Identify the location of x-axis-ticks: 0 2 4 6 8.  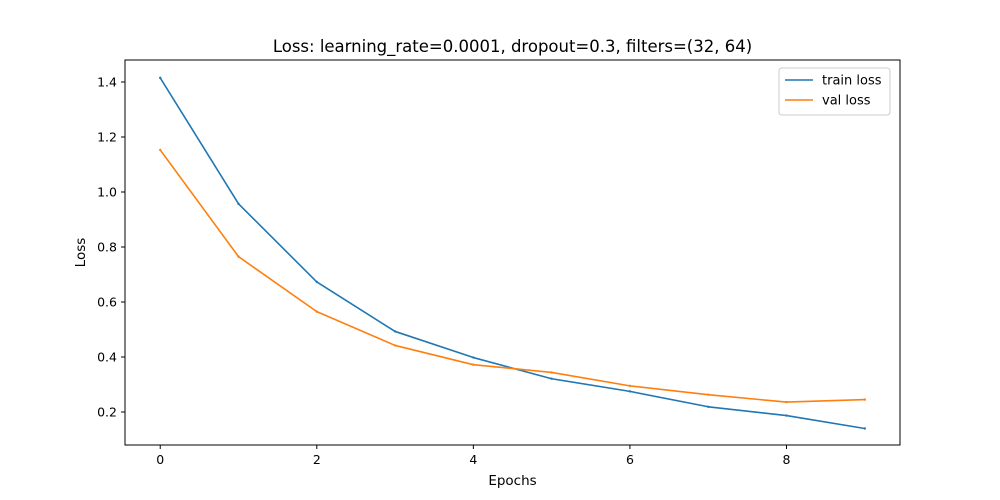
(473, 456).